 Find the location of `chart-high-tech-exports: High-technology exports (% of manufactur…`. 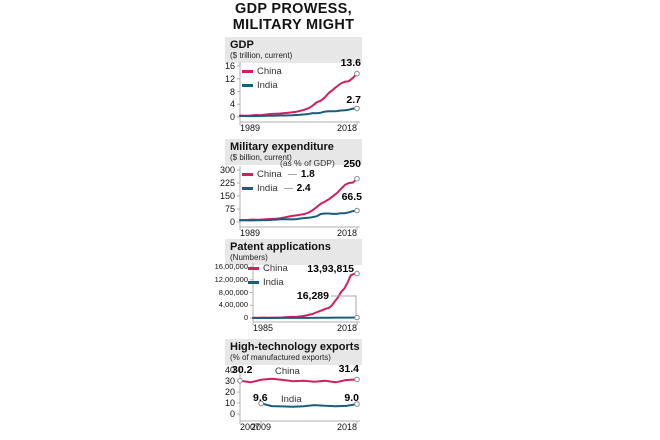

chart-high-tech-exports: High-technology exports (% of manufactur… is located at coordinates (293, 386).